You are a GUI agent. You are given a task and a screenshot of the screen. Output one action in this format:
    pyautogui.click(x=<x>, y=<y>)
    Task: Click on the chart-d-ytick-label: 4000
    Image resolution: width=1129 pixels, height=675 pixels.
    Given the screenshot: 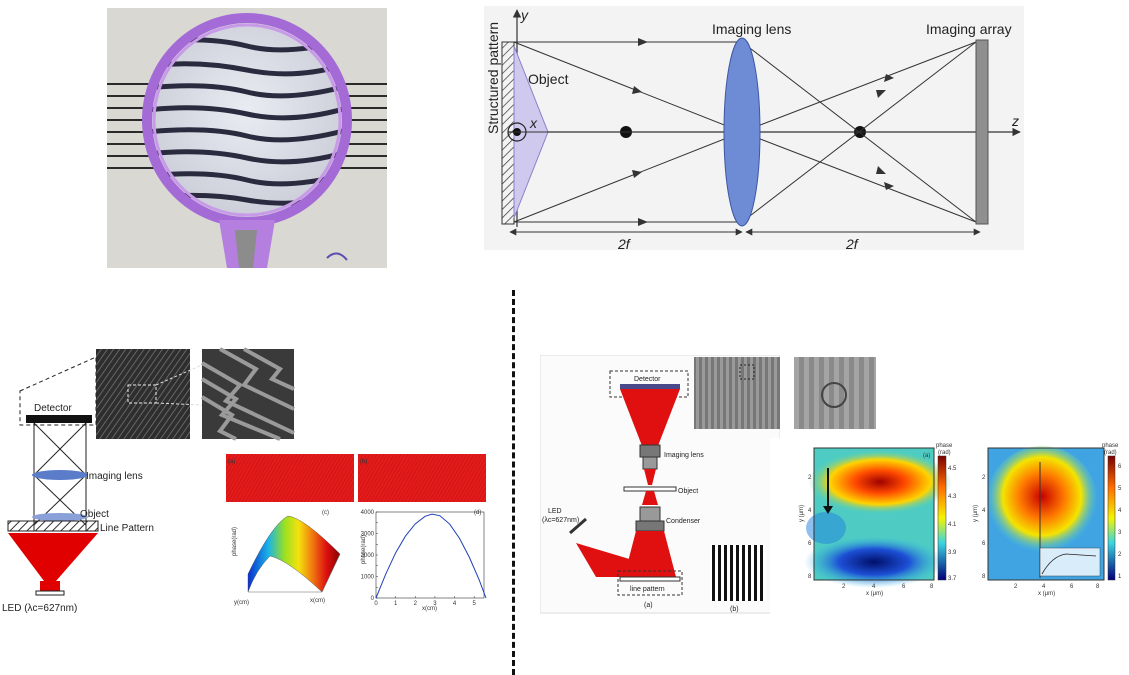 What is the action you would take?
    pyautogui.click(x=368, y=513)
    